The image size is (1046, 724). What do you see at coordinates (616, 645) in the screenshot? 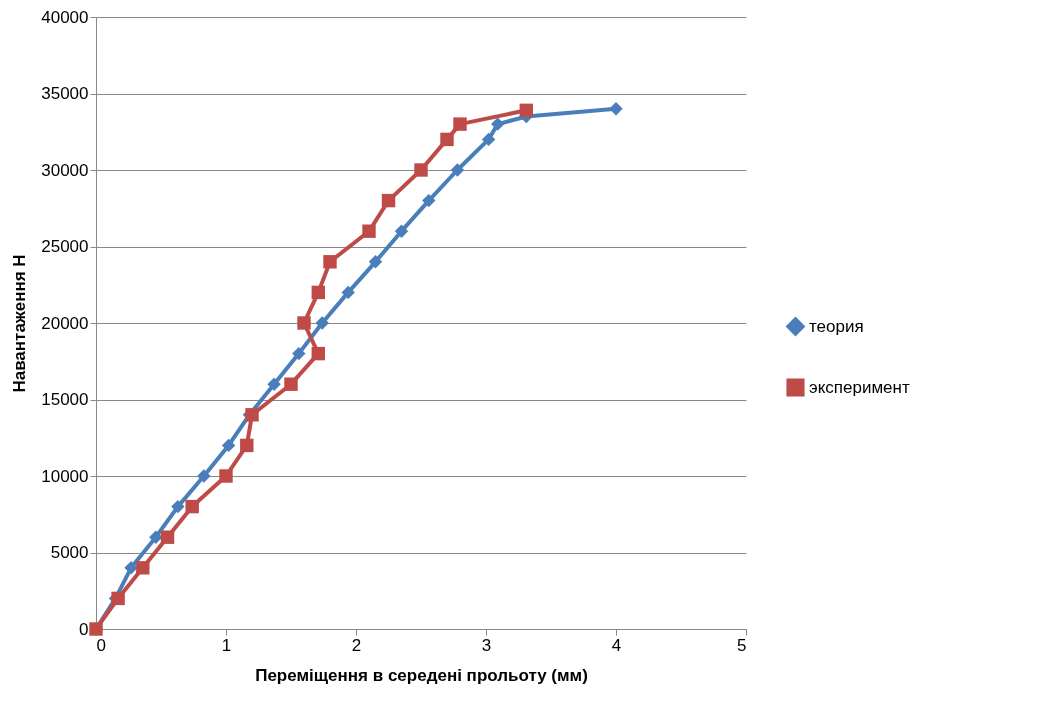
I see `x-tick-label: 4` at bounding box center [616, 645].